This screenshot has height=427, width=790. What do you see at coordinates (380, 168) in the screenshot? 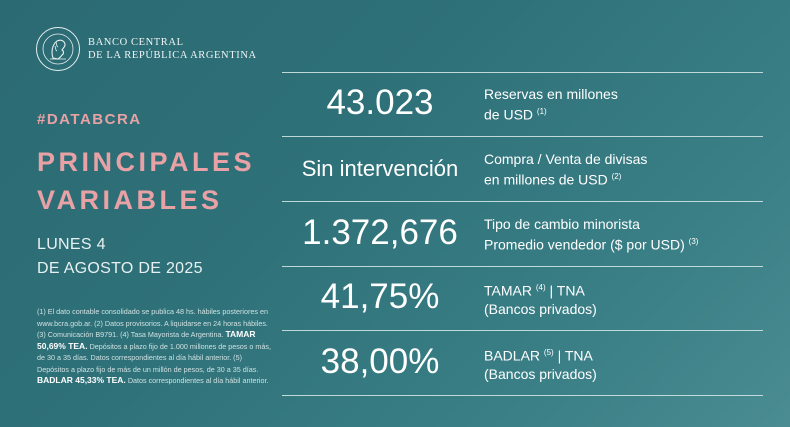
I see `compra-venta-value: Sin intervención` at bounding box center [380, 168].